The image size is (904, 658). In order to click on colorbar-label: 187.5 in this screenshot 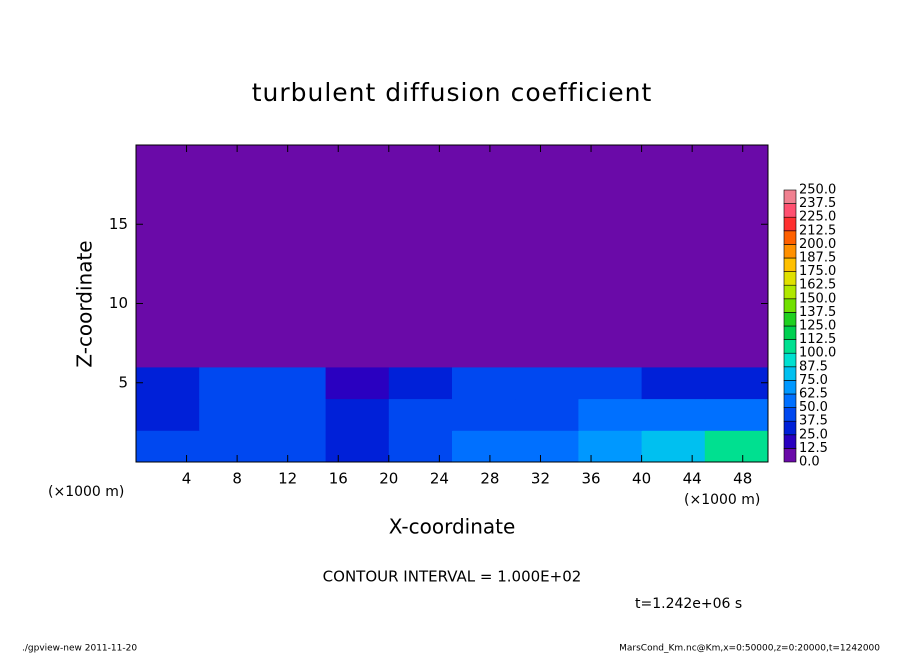, I will do `click(817, 258)`.